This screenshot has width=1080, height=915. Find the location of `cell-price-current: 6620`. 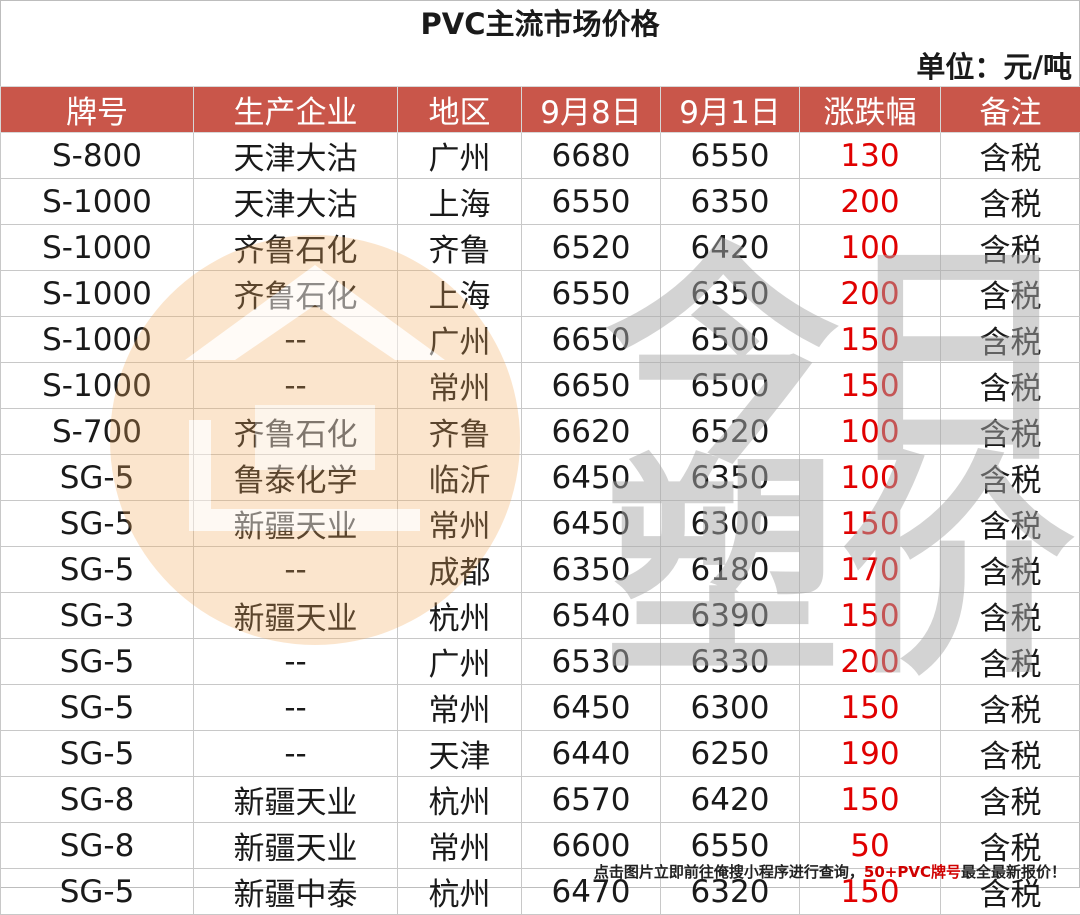

cell-price-current: 6620 is located at coordinates (591, 432).